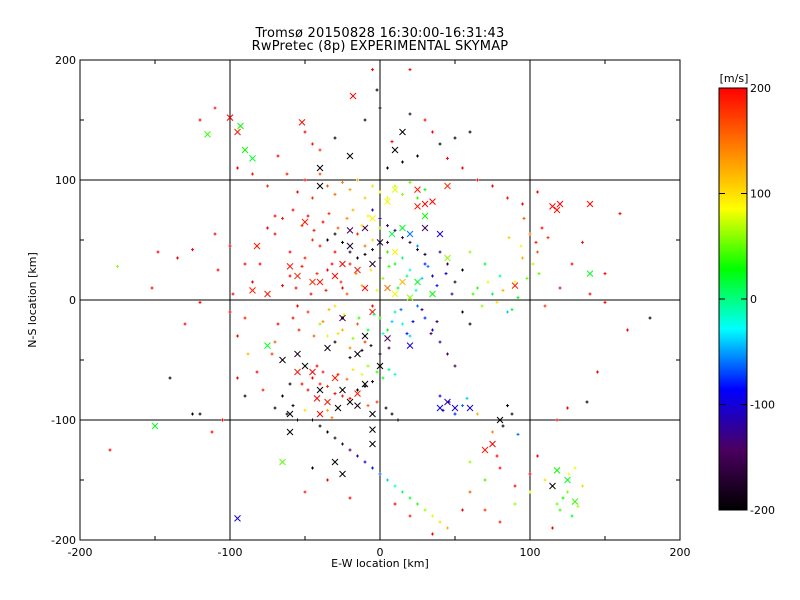 This screenshot has height=600, width=800. I want to click on y-tick-label: -200, so click(63, 540).